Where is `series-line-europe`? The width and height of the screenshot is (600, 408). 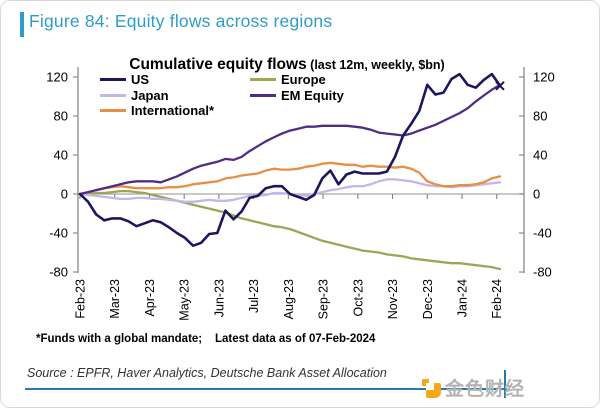 series-line-europe is located at coordinates (290, 230).